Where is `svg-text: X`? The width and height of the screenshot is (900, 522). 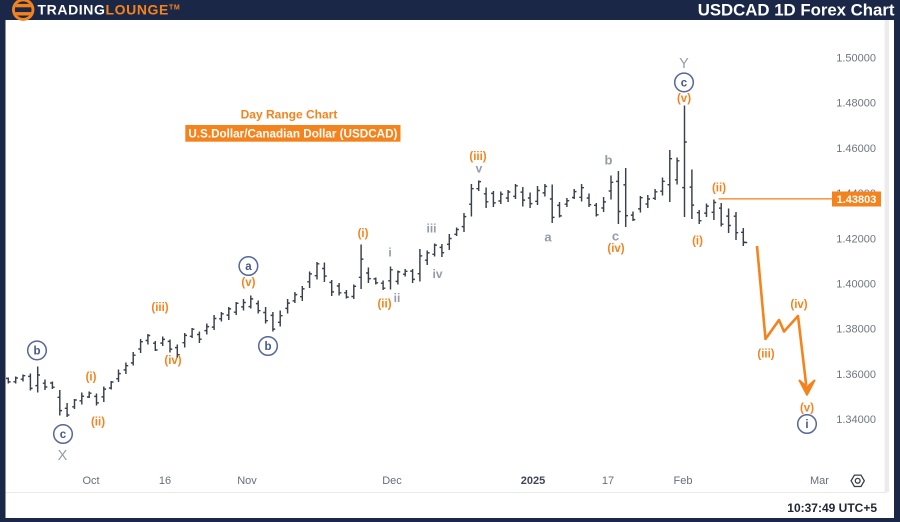 svg-text: X is located at coordinates (63, 456).